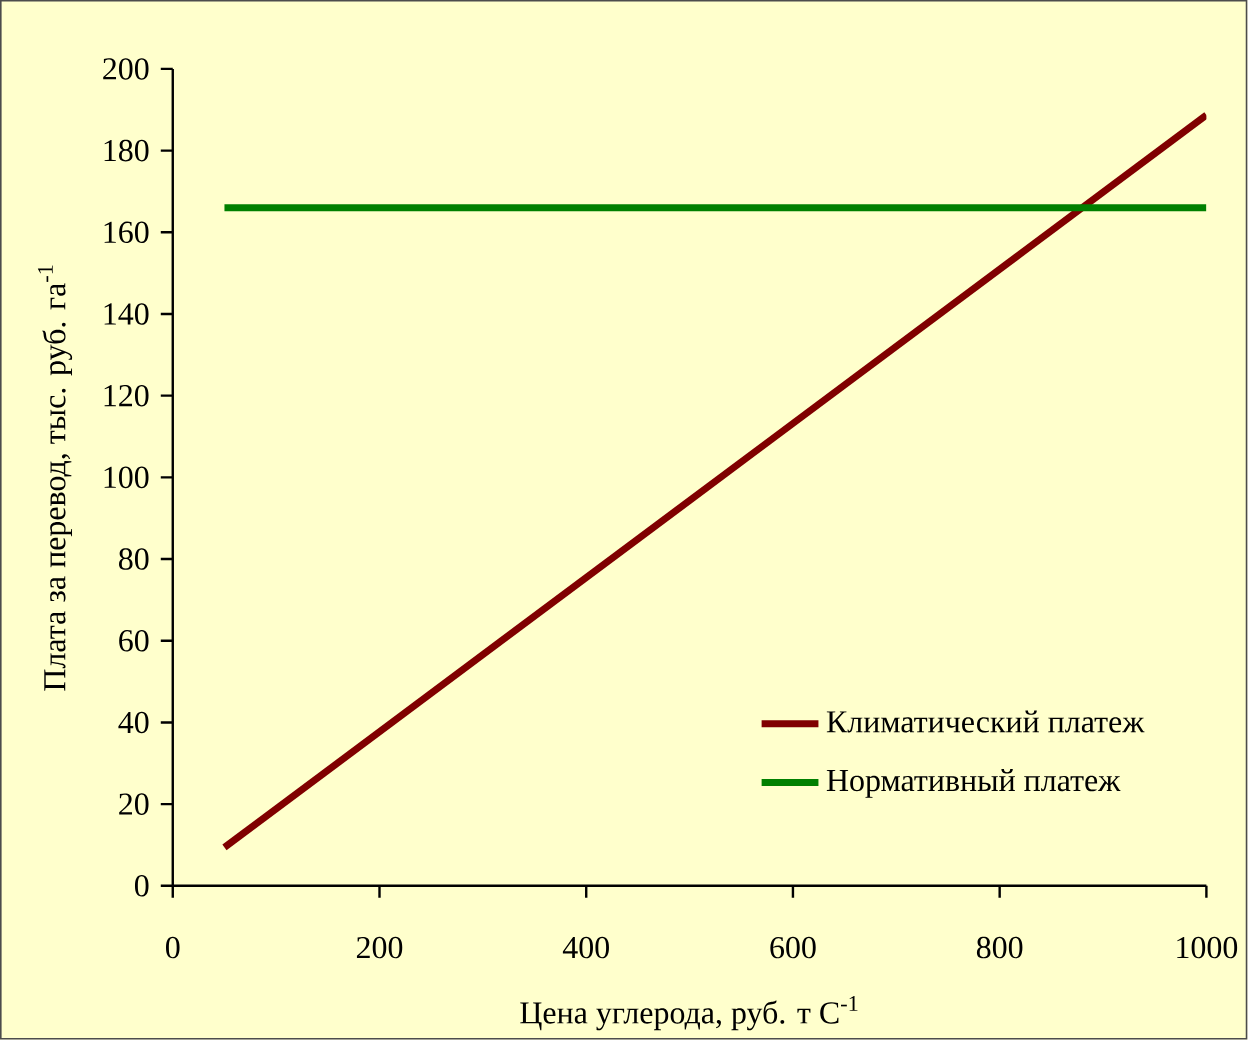 Image resolution: width=1249 pixels, height=1041 pixels. Describe the element at coordinates (985, 721) in the screenshot. I see `legend-label: Климатический платеж` at that location.